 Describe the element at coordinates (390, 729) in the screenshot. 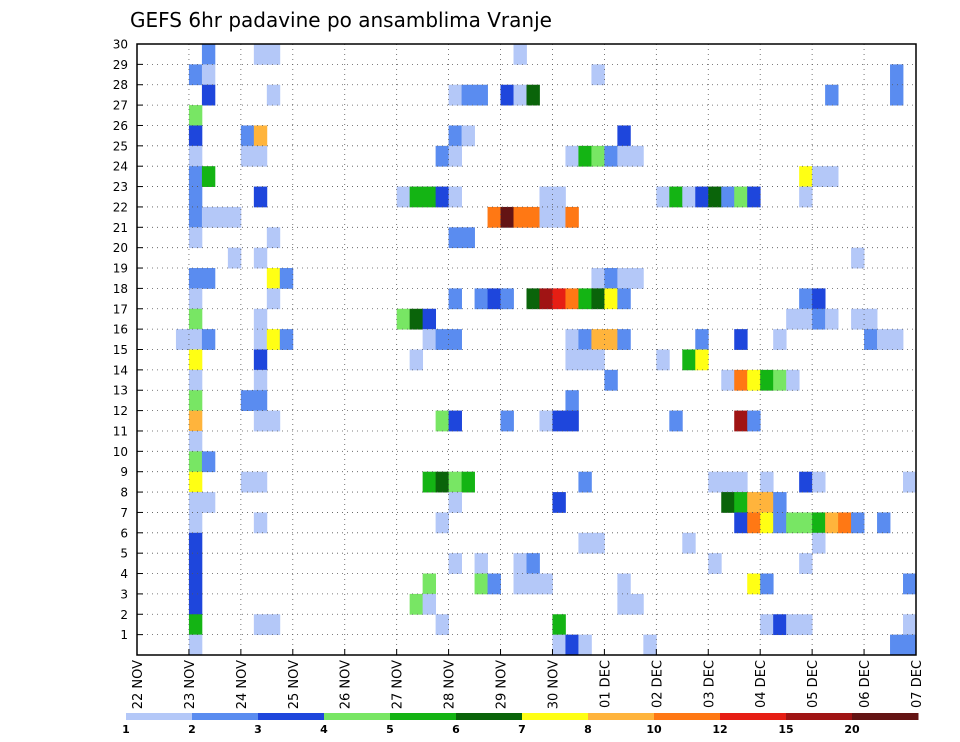

I see `legend-label: 5` at that location.